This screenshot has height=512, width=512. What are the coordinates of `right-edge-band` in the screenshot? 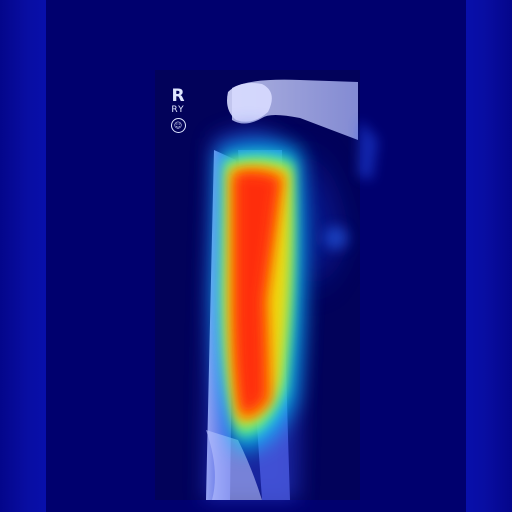 It's located at (489, 256).